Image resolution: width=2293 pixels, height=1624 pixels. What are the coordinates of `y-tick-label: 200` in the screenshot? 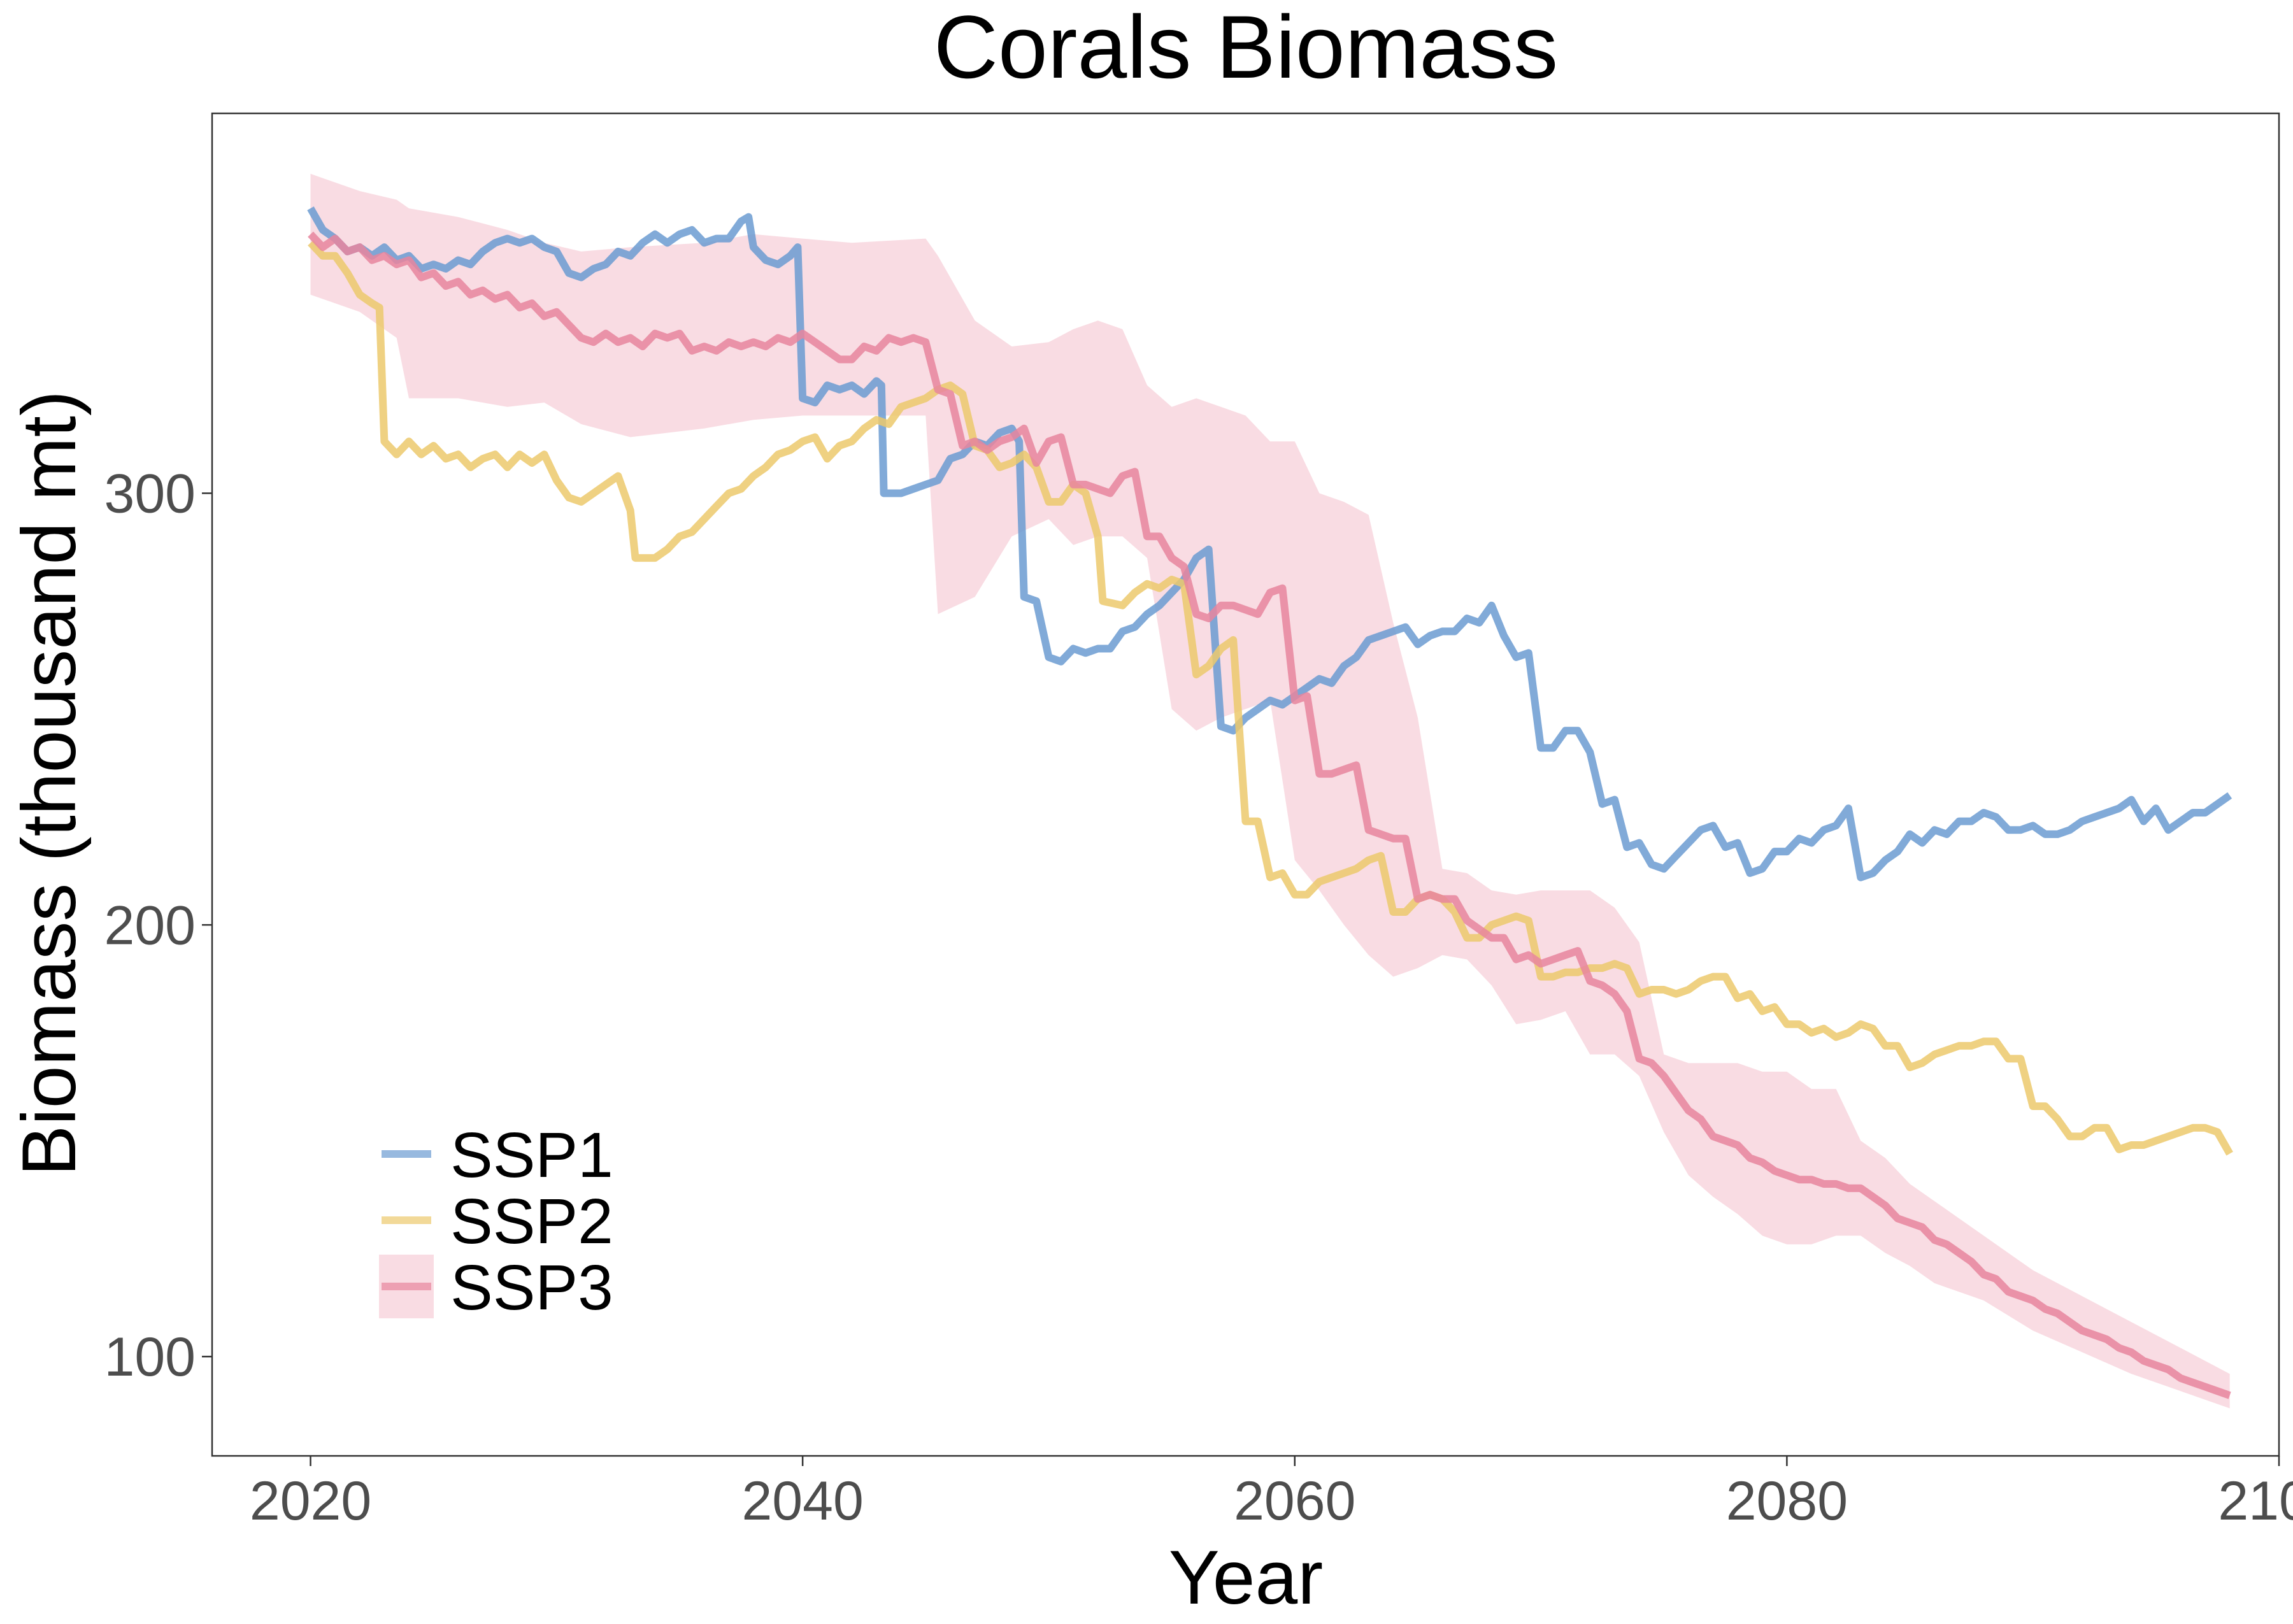 It's located at (150, 925).